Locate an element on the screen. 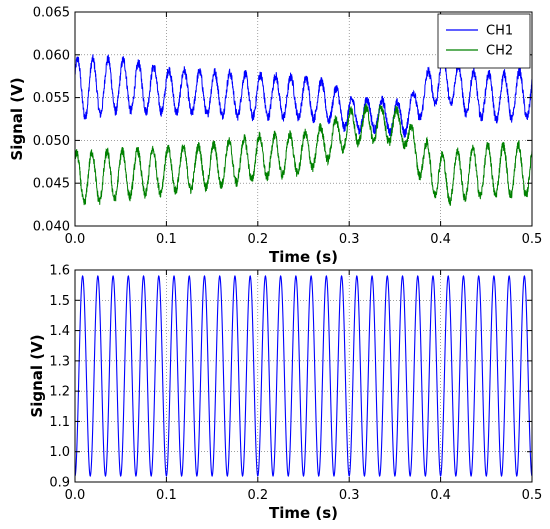 The height and width of the screenshot is (529, 550). y-tick-label: 1.1 is located at coordinates (59, 422).